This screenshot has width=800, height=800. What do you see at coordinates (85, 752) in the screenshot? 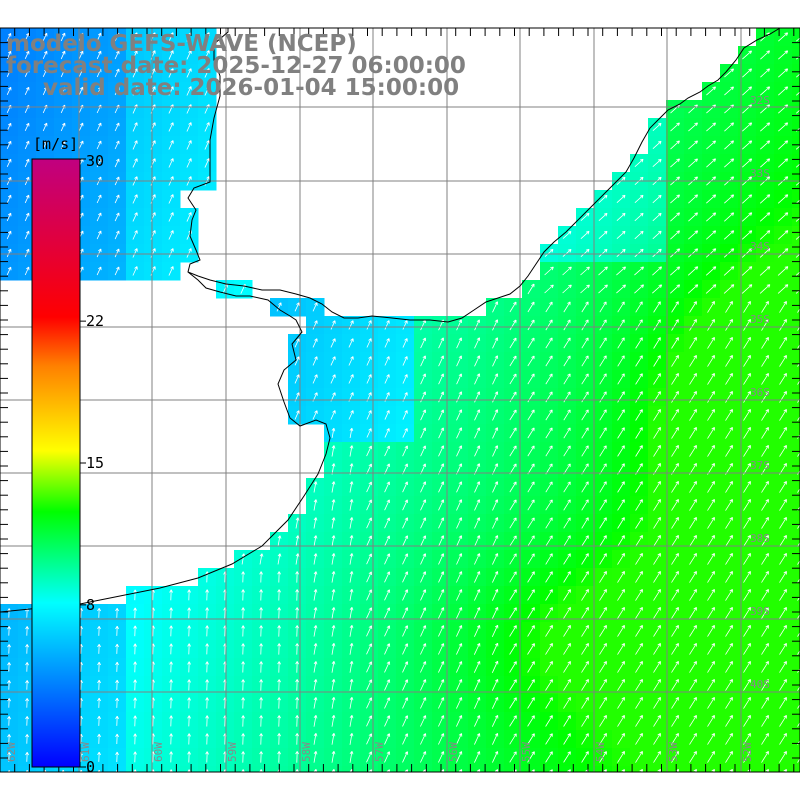
I see `longitude-label: 61W` at bounding box center [85, 752].